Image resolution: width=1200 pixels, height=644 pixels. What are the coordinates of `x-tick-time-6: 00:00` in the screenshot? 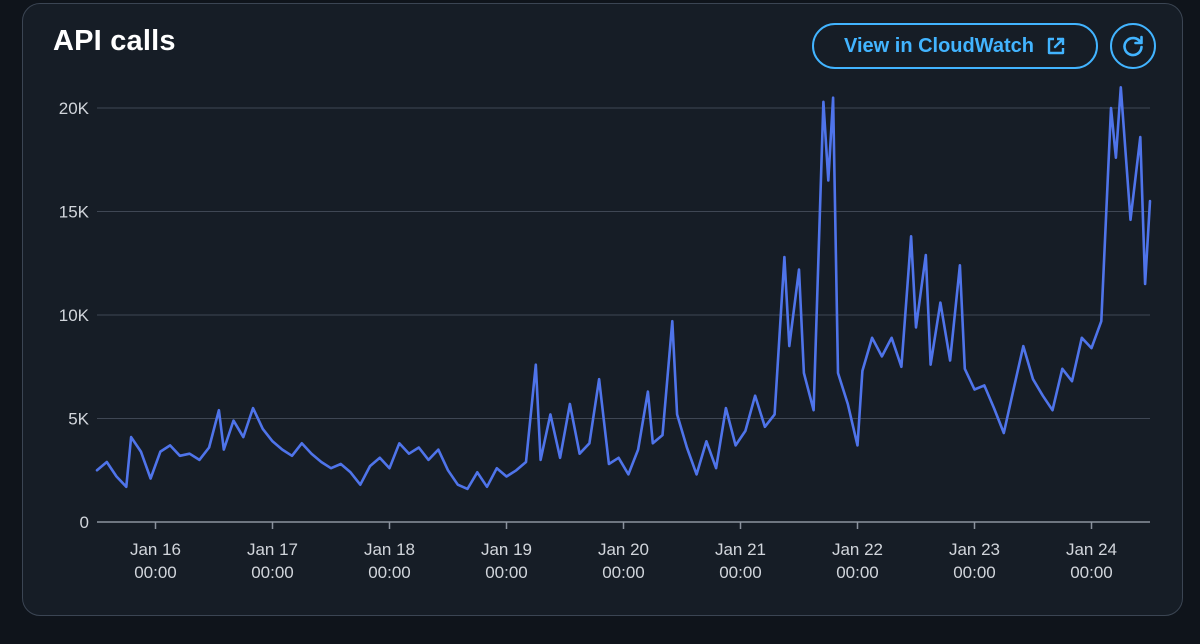 It's located at (857, 572).